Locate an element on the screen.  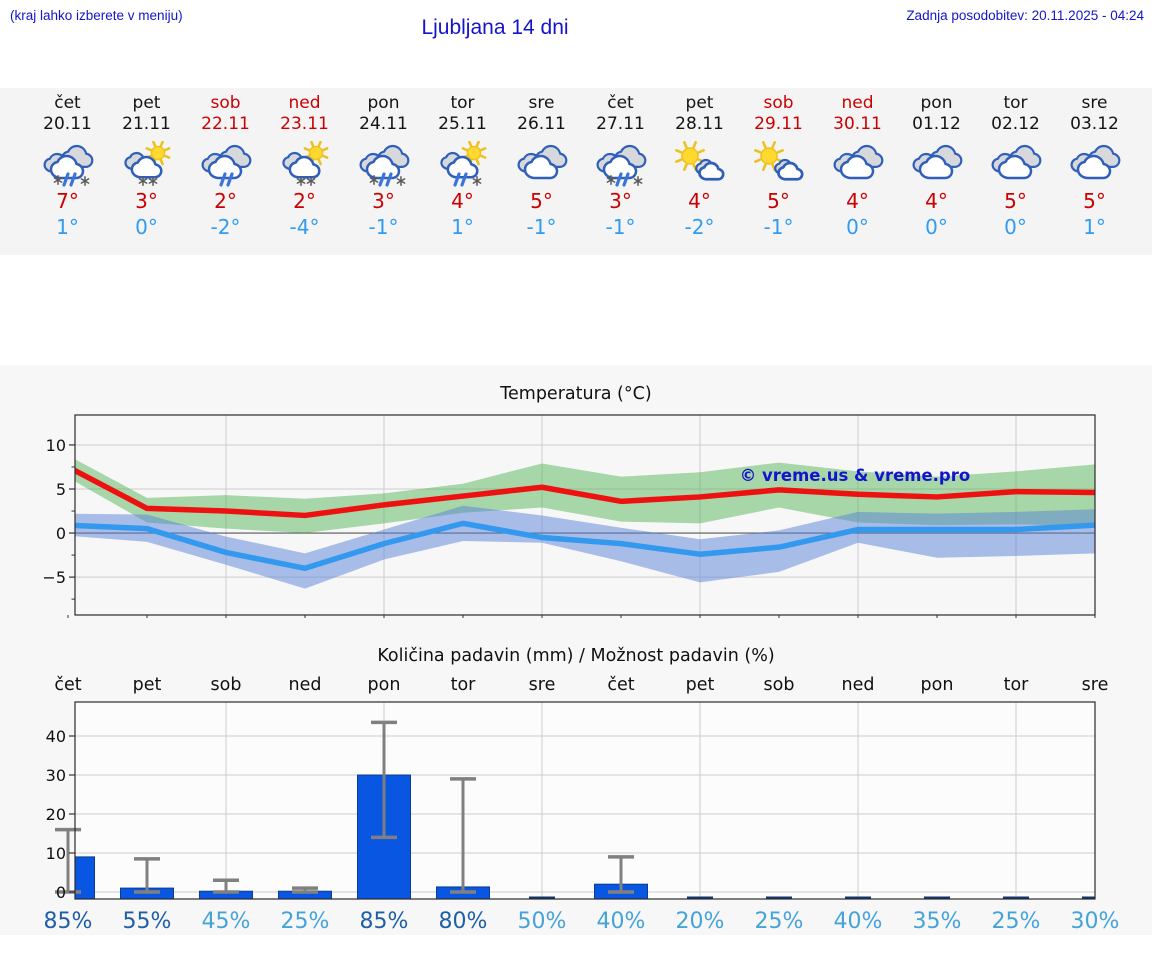
forecast-day: sob 22.11 2° -2° is located at coordinates (225, 171).